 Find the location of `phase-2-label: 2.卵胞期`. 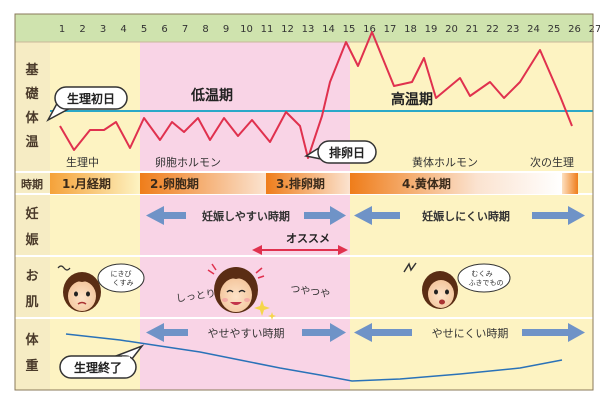

phase-2-label: 2.卵胞期 is located at coordinates (174, 183).